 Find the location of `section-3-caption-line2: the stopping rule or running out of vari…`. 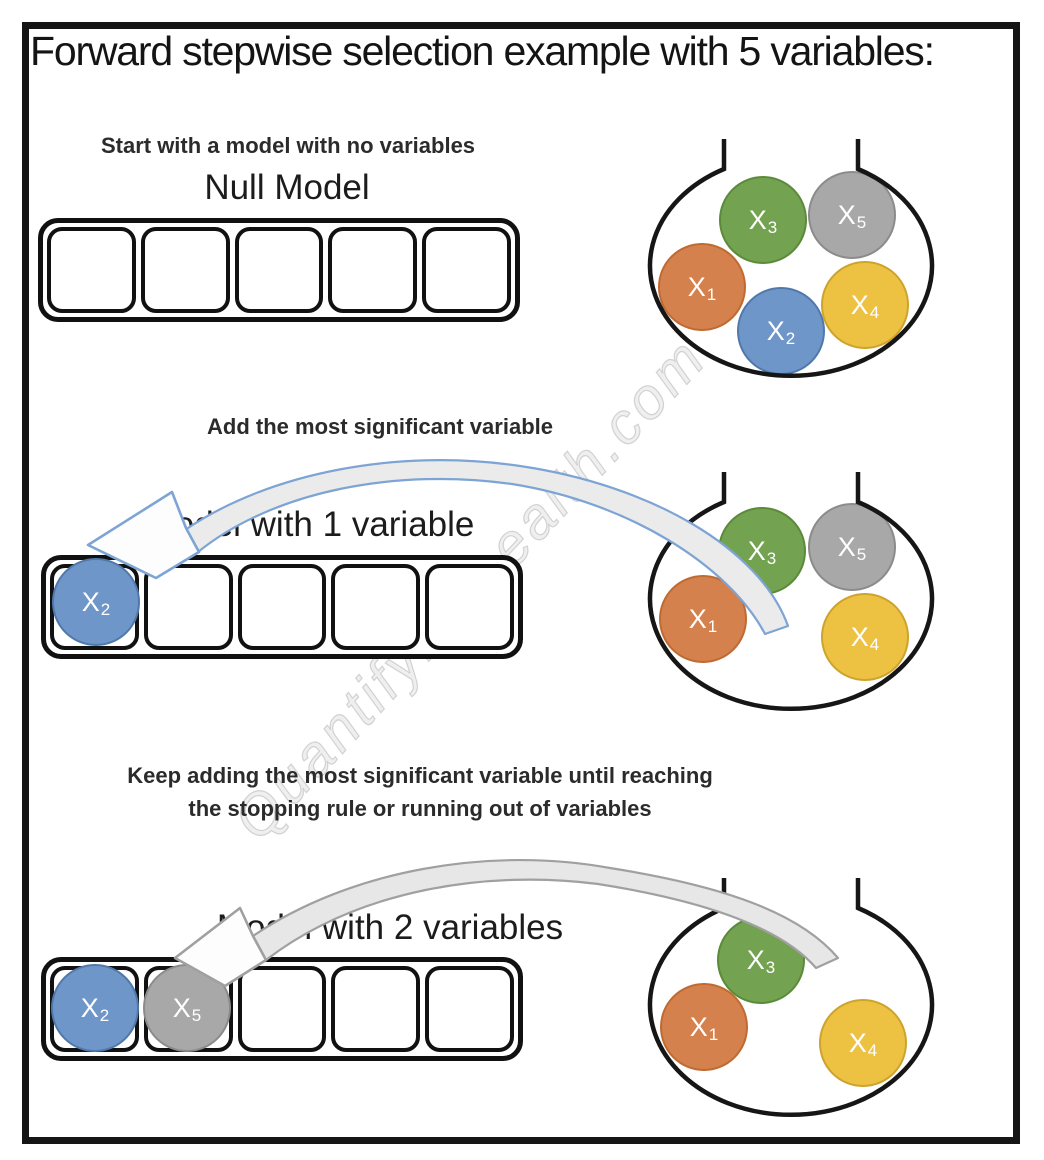

section-3-caption-line2: the stopping rule or running out of vari… is located at coordinates (420, 808).